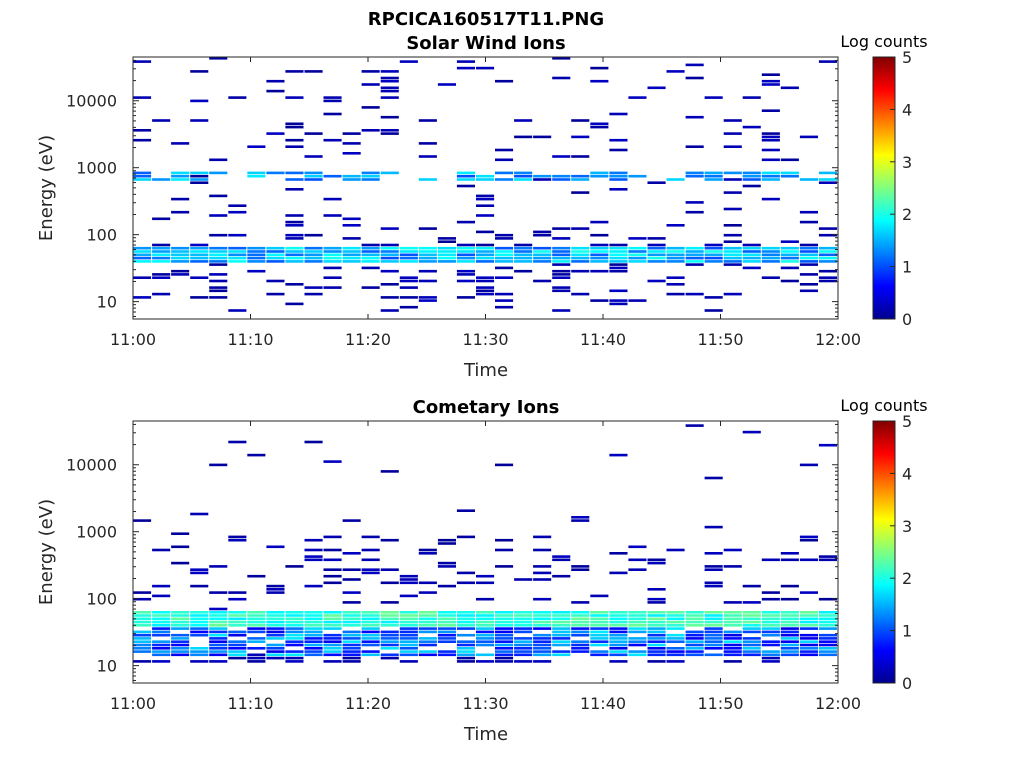 Image resolution: width=1024 pixels, height=768 pixels. I want to click on colorbar-tick-label: 4, so click(907, 473).